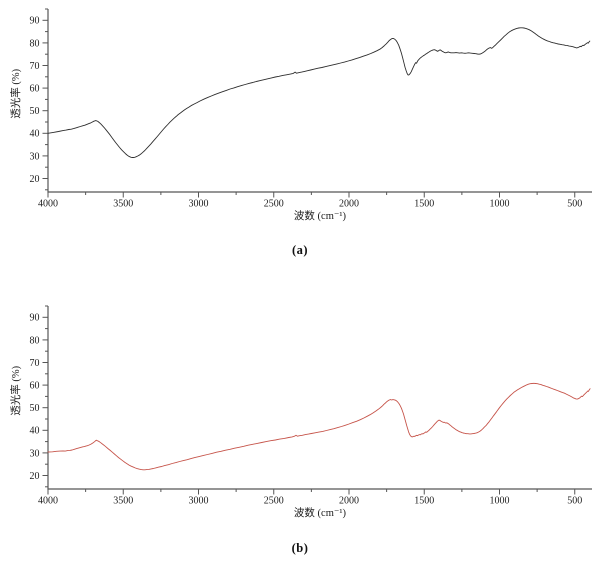 This screenshot has width=600, height=566. What do you see at coordinates (319, 426) in the screenshot?
I see `spectrum-line-b` at bounding box center [319, 426].